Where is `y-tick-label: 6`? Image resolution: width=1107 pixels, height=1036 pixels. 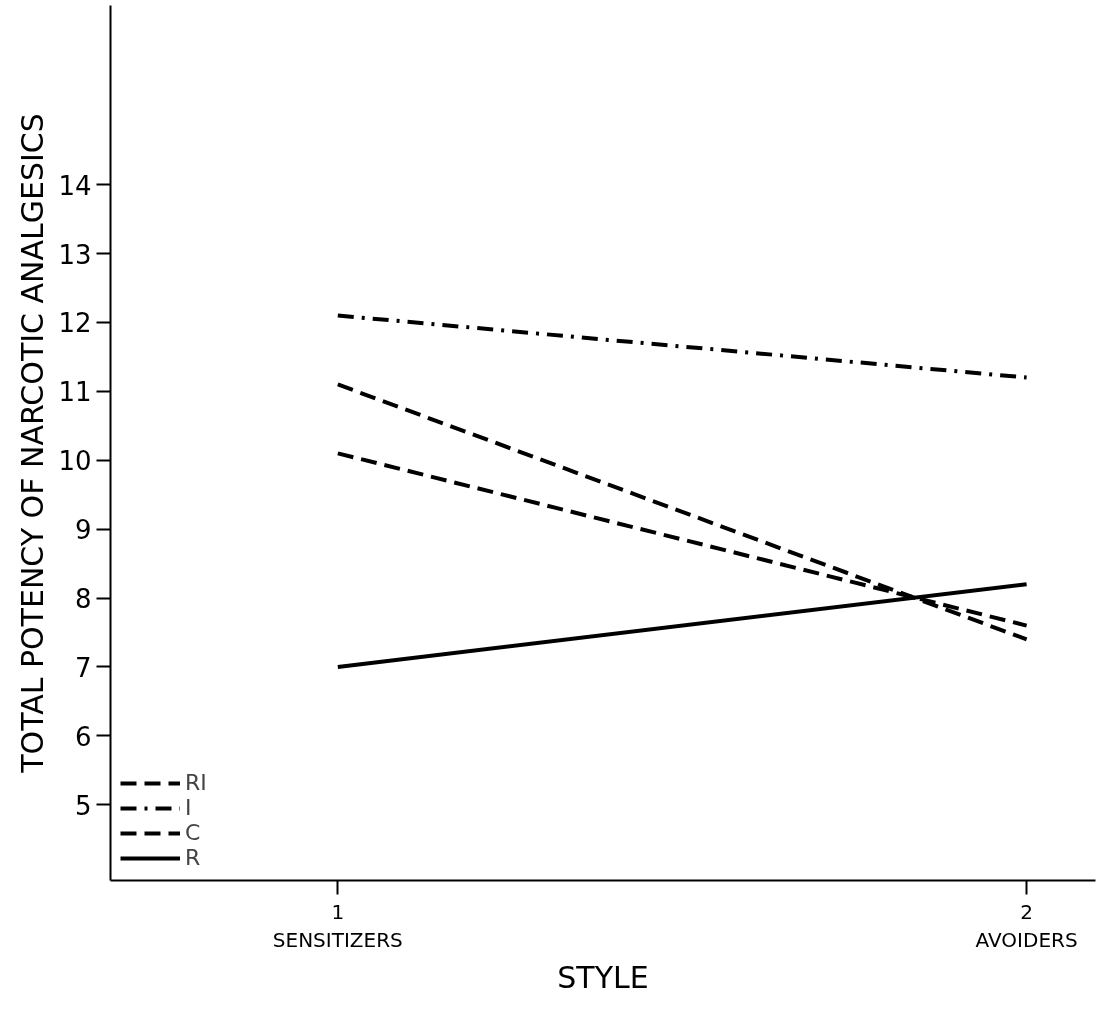
y-tick-label: 6 is located at coordinates (83, 736).